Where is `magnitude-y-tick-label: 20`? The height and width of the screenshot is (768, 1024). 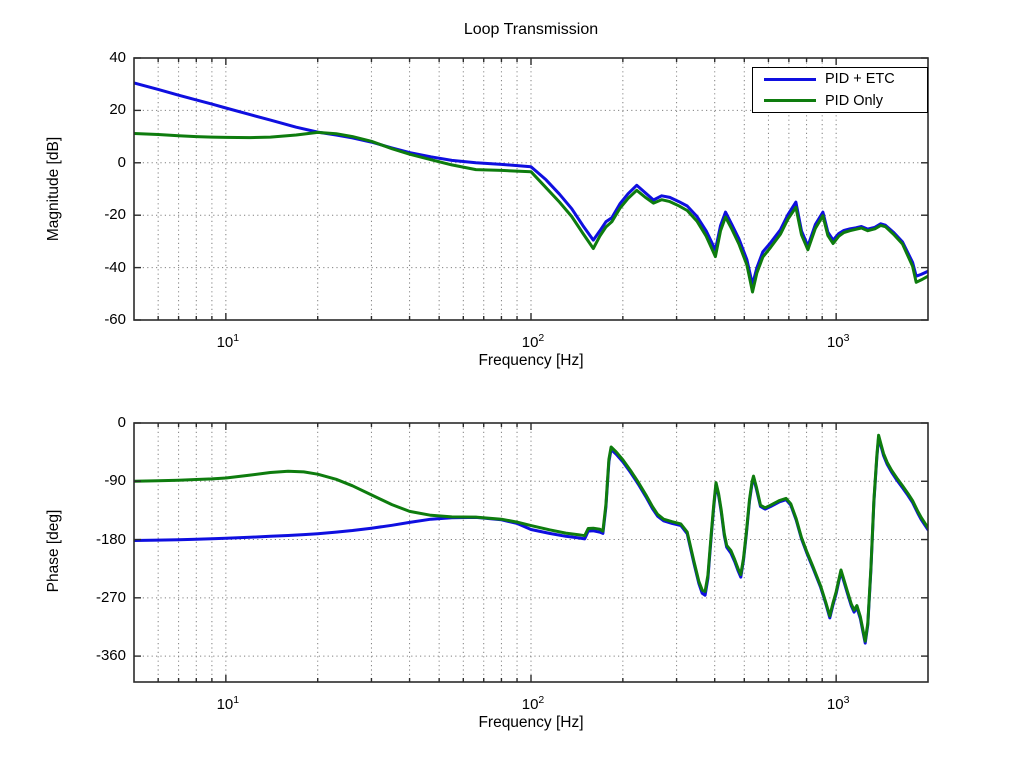
magnitude-y-tick-label: 20 is located at coordinates (117, 110).